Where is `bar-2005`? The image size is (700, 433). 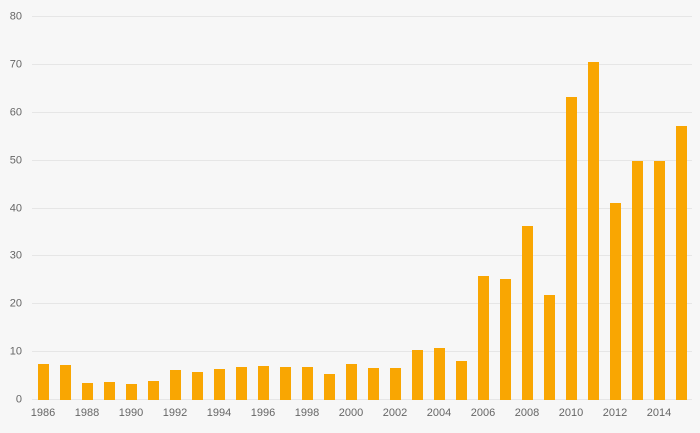
bar-2005 is located at coordinates (461, 380).